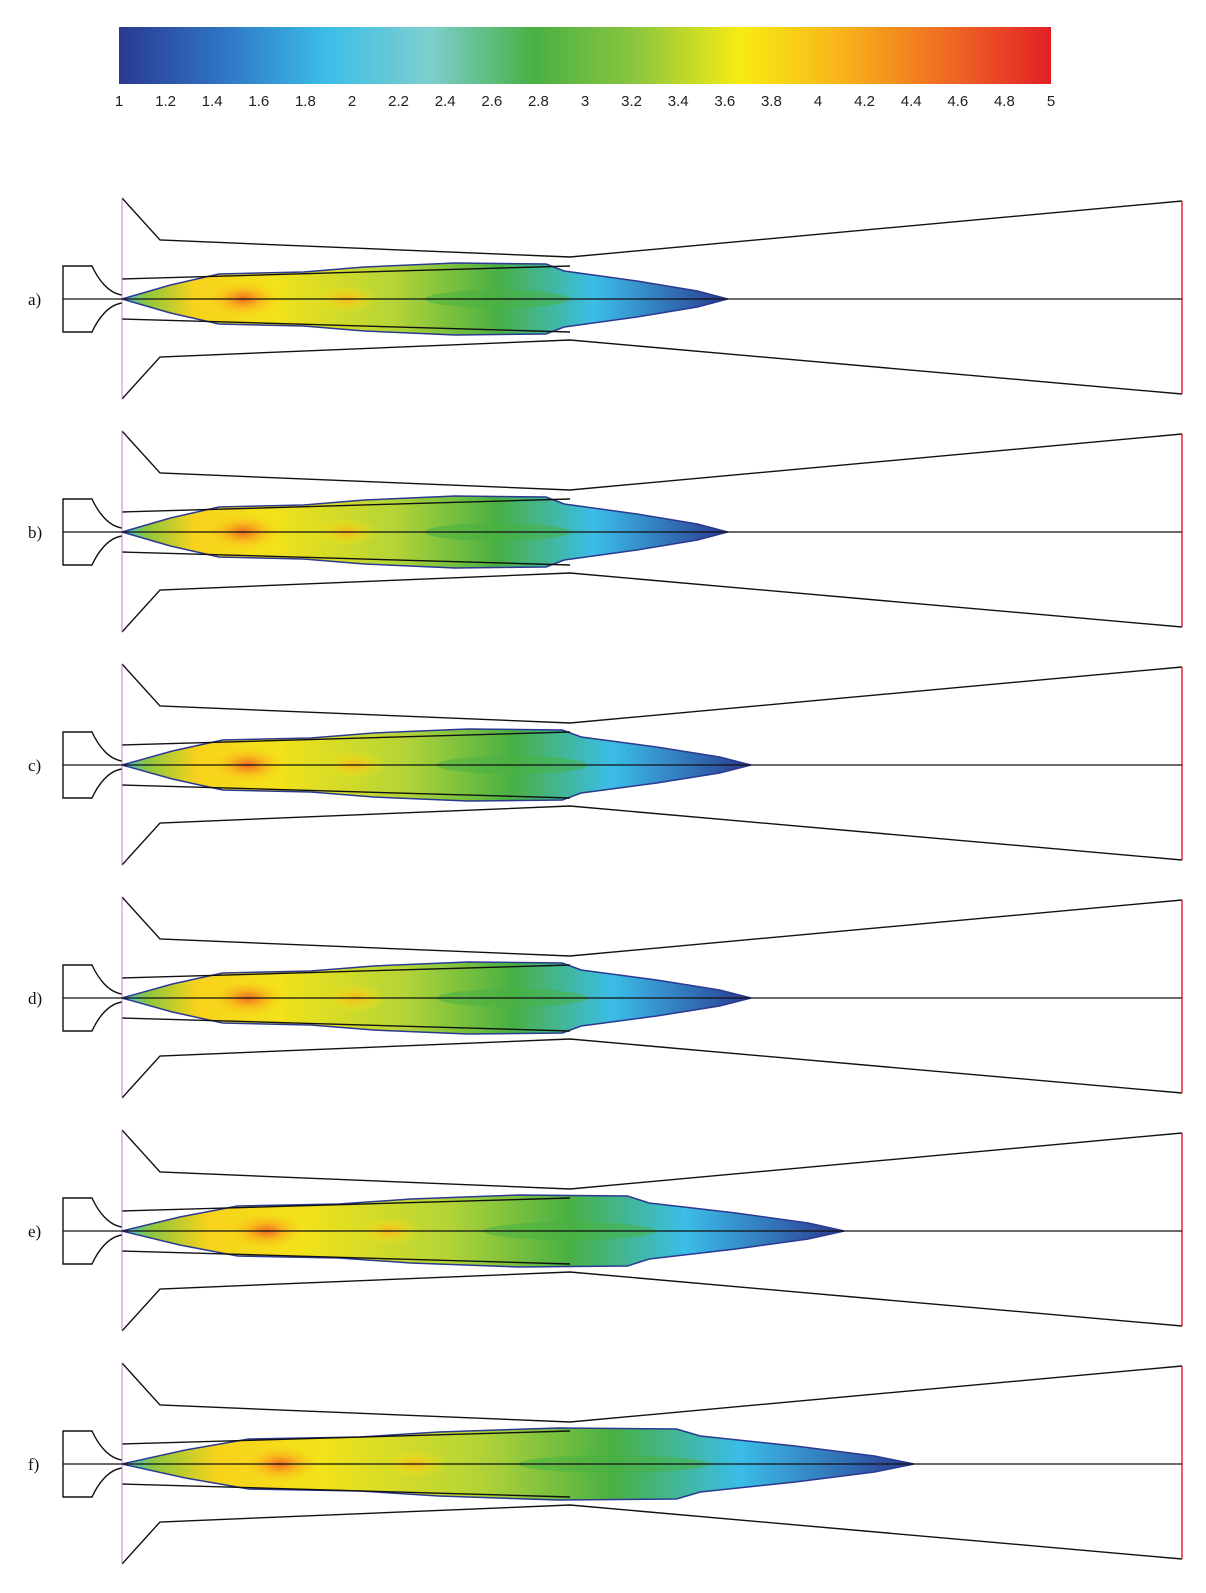 This screenshot has height=1593, width=1206. I want to click on panel-f: f), so click(605, 1463).